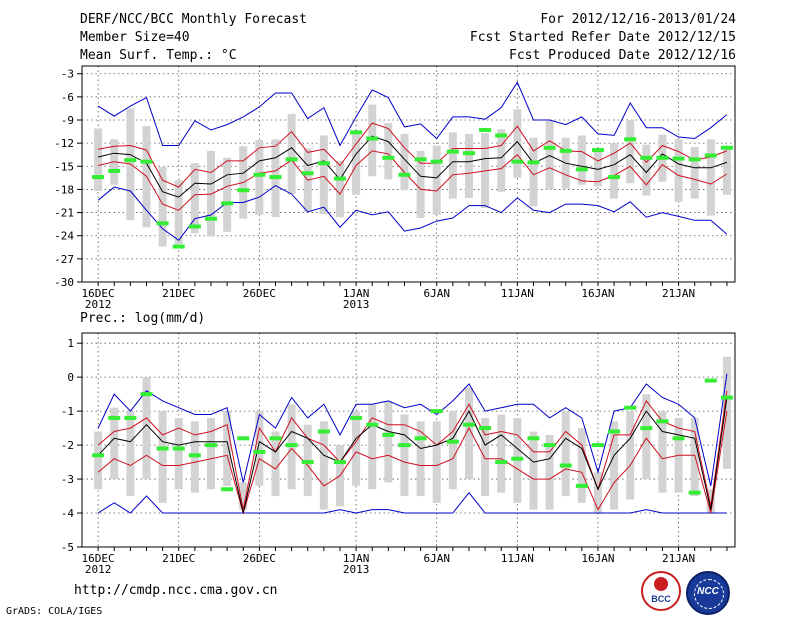  What do you see at coordinates (64, 259) in the screenshot?
I see `y-tick-label: -27` at bounding box center [64, 259].